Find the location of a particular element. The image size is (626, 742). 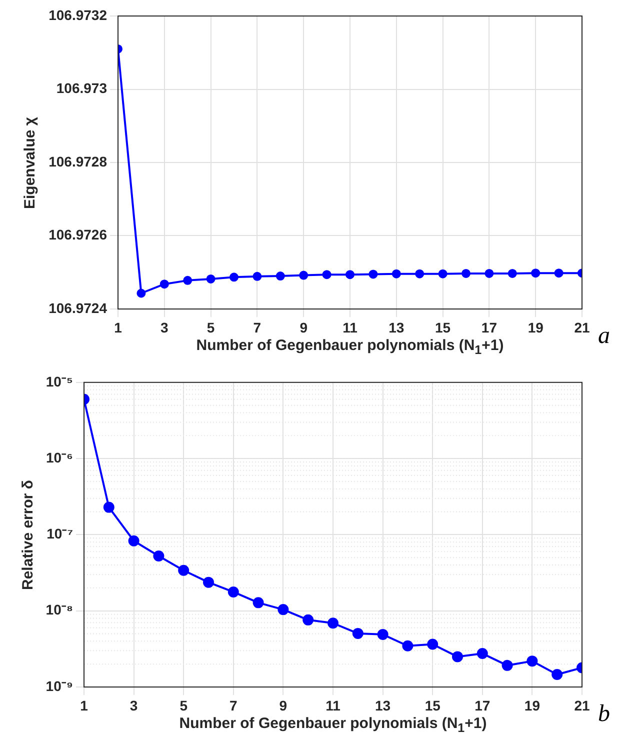

y-tick-label: 10⁻⁵ is located at coordinates (59, 381).